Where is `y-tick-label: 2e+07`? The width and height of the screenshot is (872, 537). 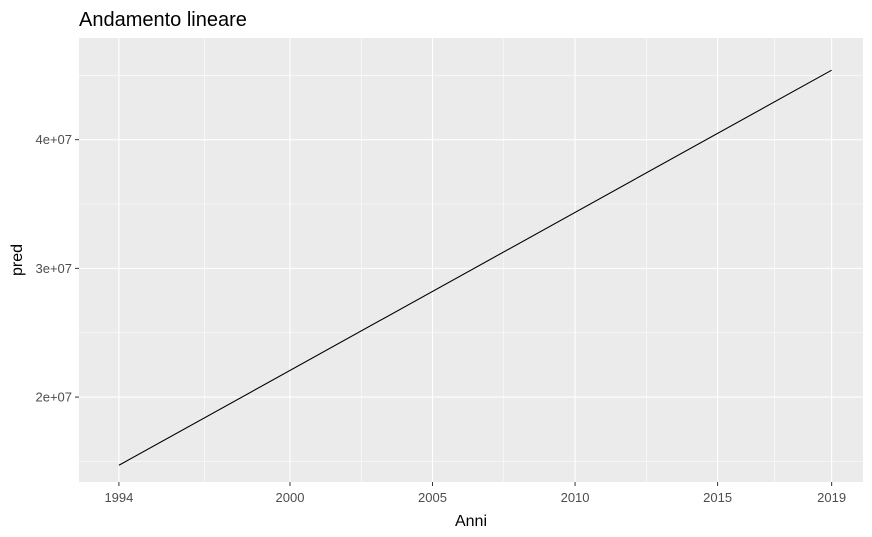
y-tick-label: 2e+07 is located at coordinates (53, 397).